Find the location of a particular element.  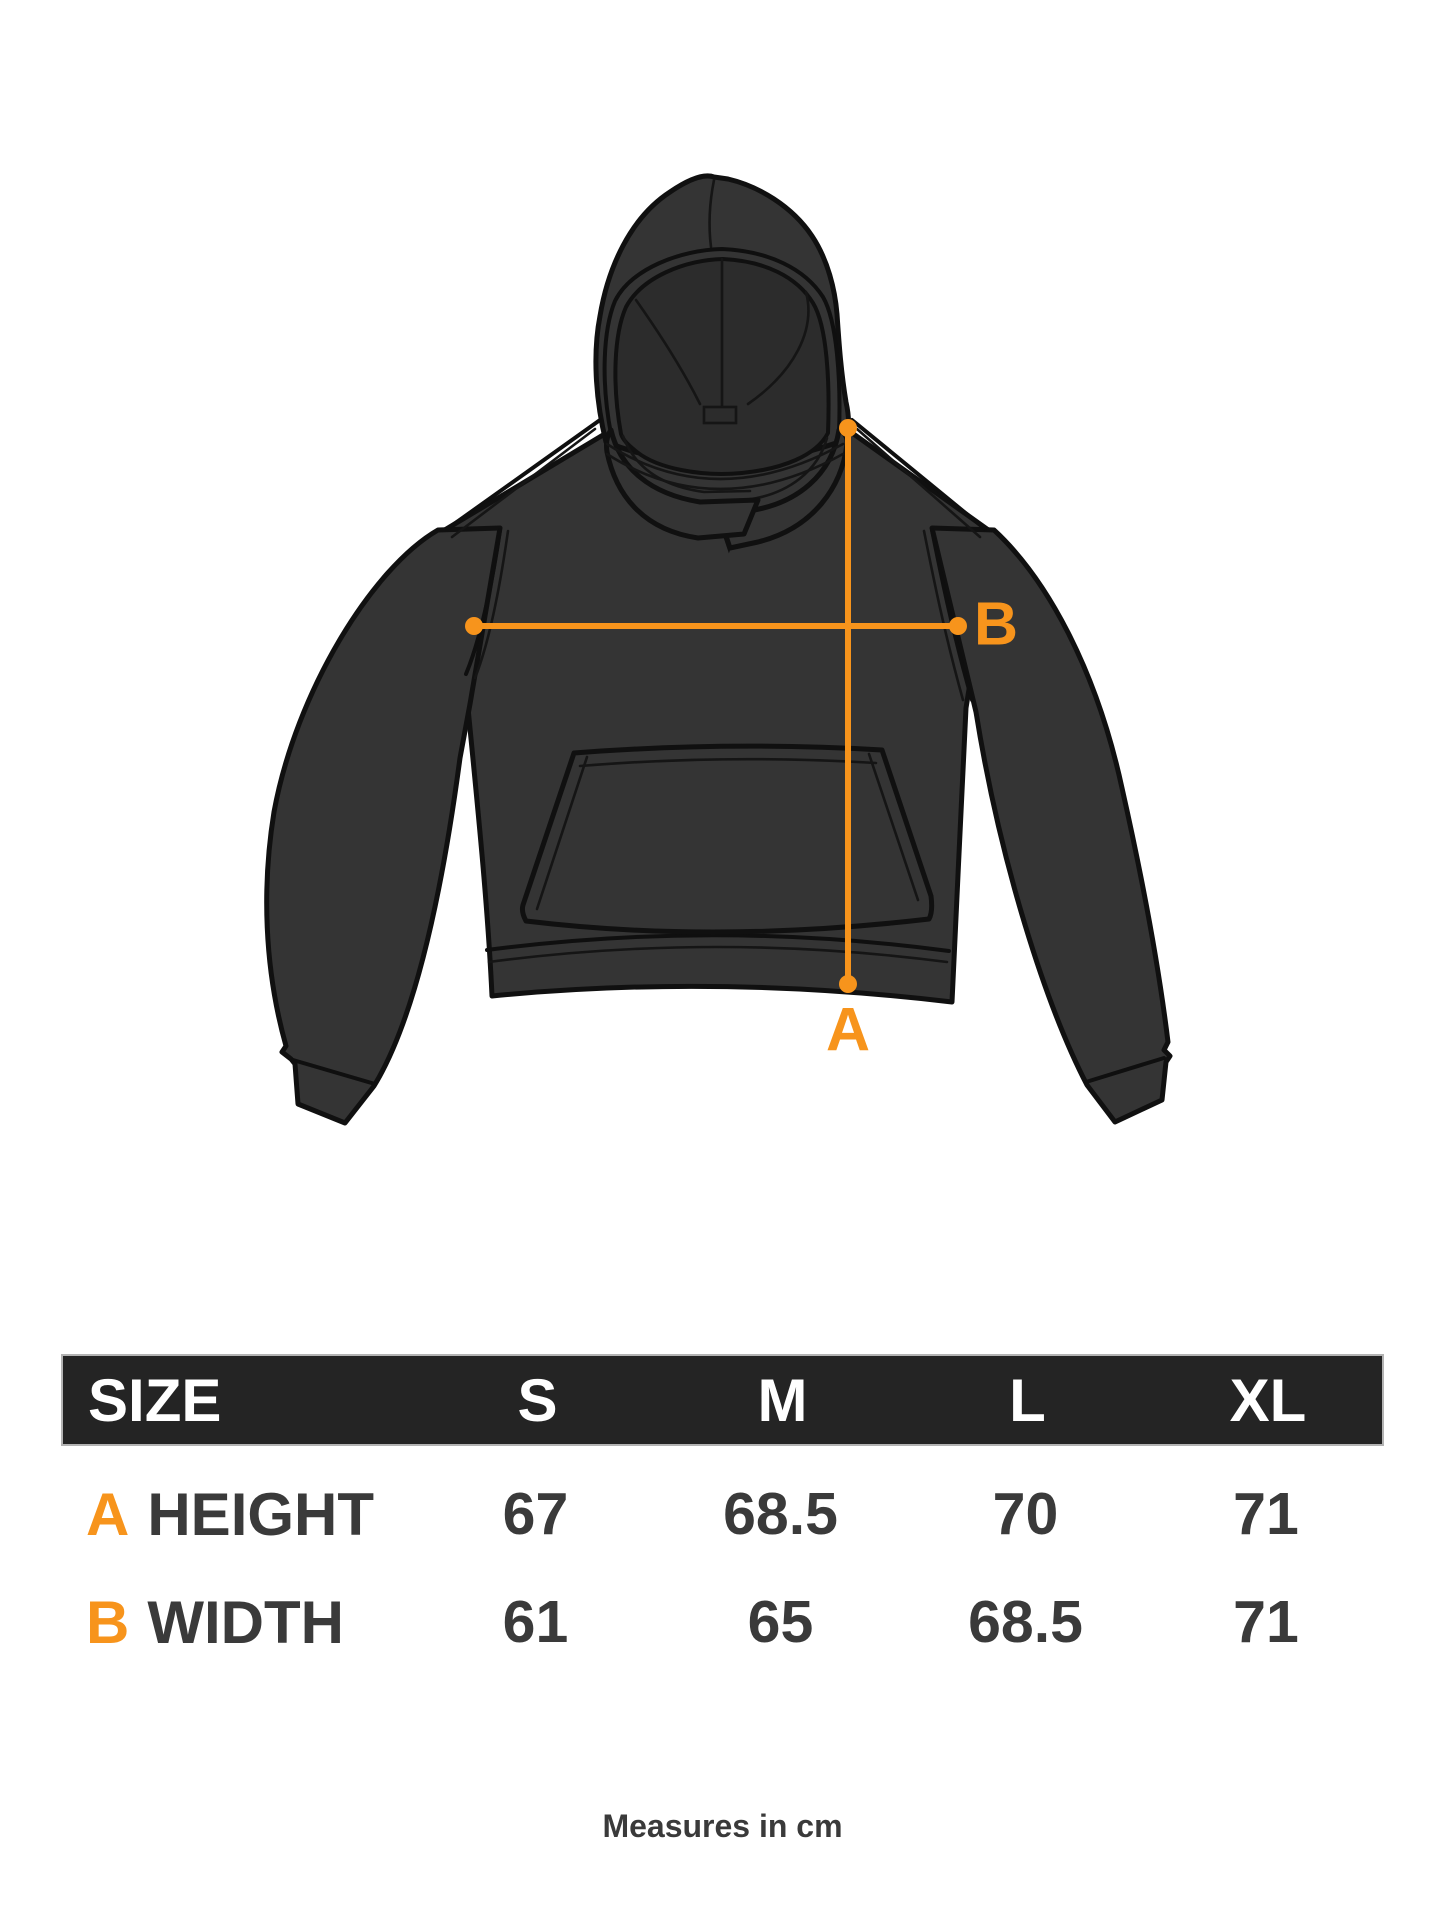

width-line-right-dot is located at coordinates (958, 626).